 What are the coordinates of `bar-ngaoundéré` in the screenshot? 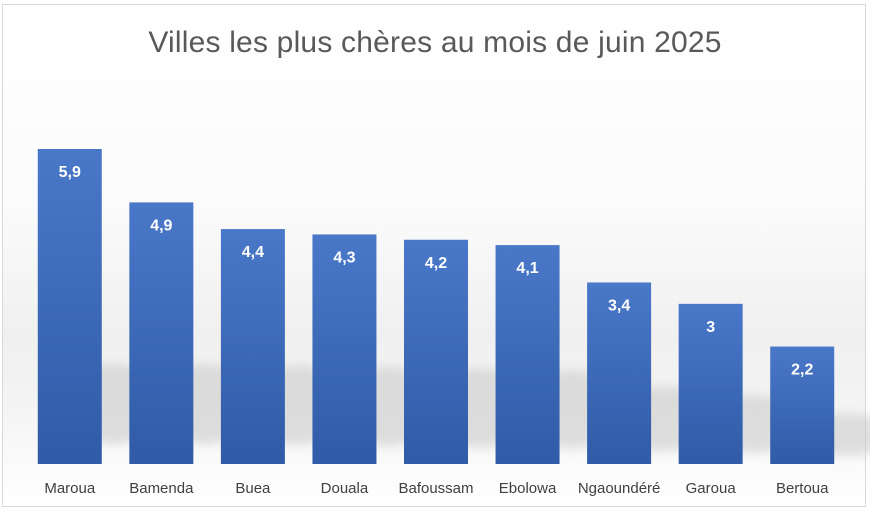 It's located at (619, 373).